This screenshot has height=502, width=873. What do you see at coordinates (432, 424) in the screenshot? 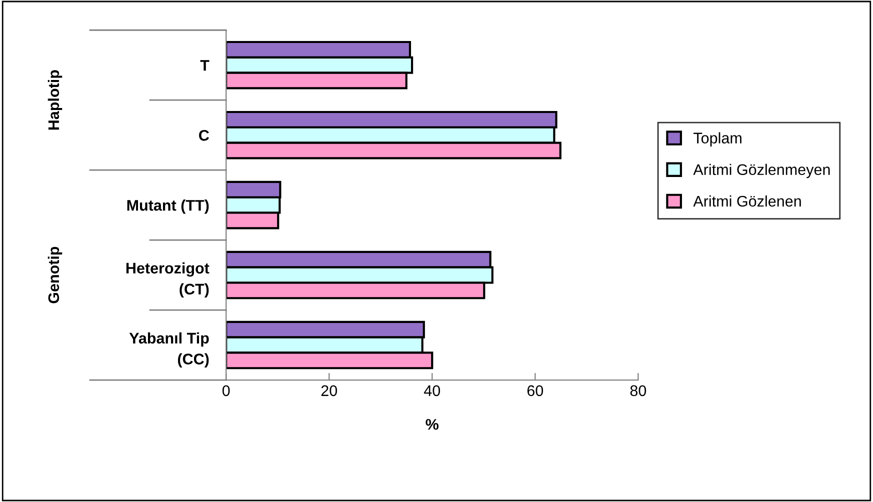
I see `x-axis-title: %` at bounding box center [432, 424].